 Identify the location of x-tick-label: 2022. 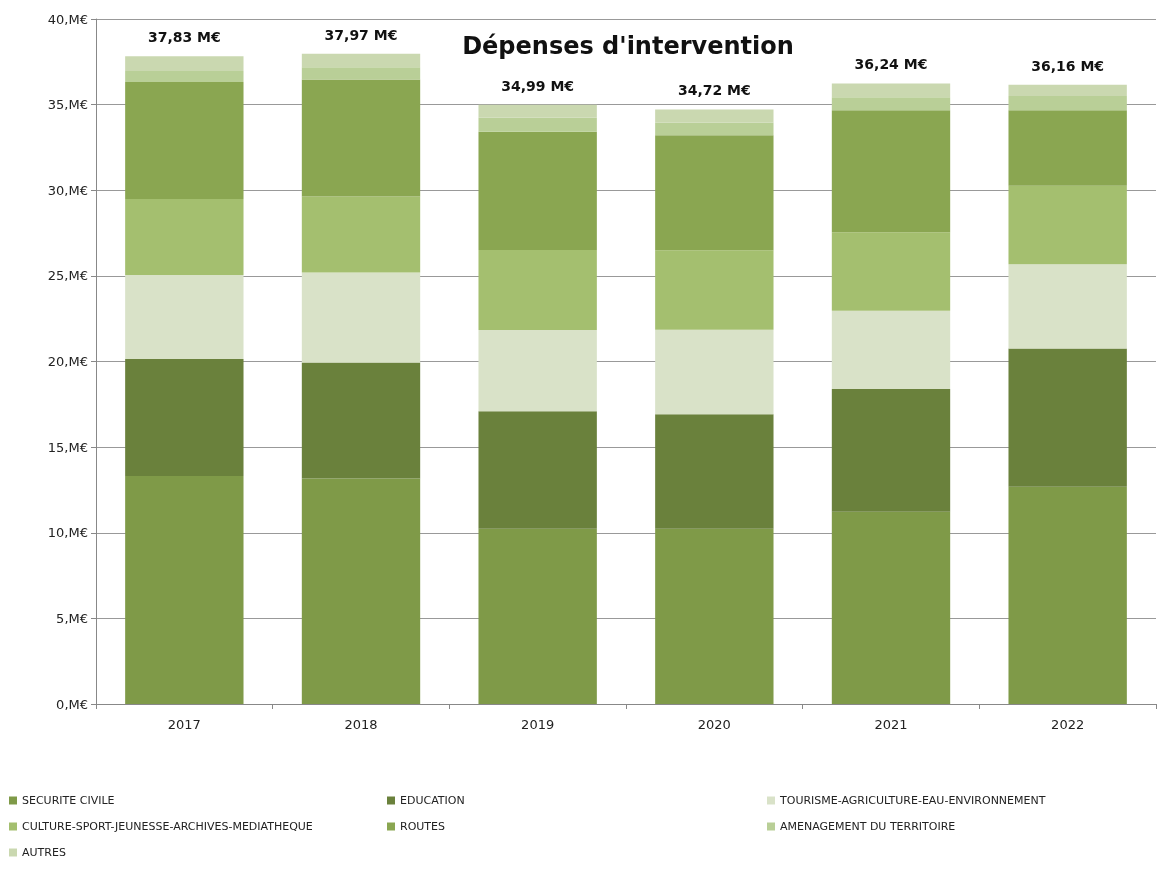
(1068, 724).